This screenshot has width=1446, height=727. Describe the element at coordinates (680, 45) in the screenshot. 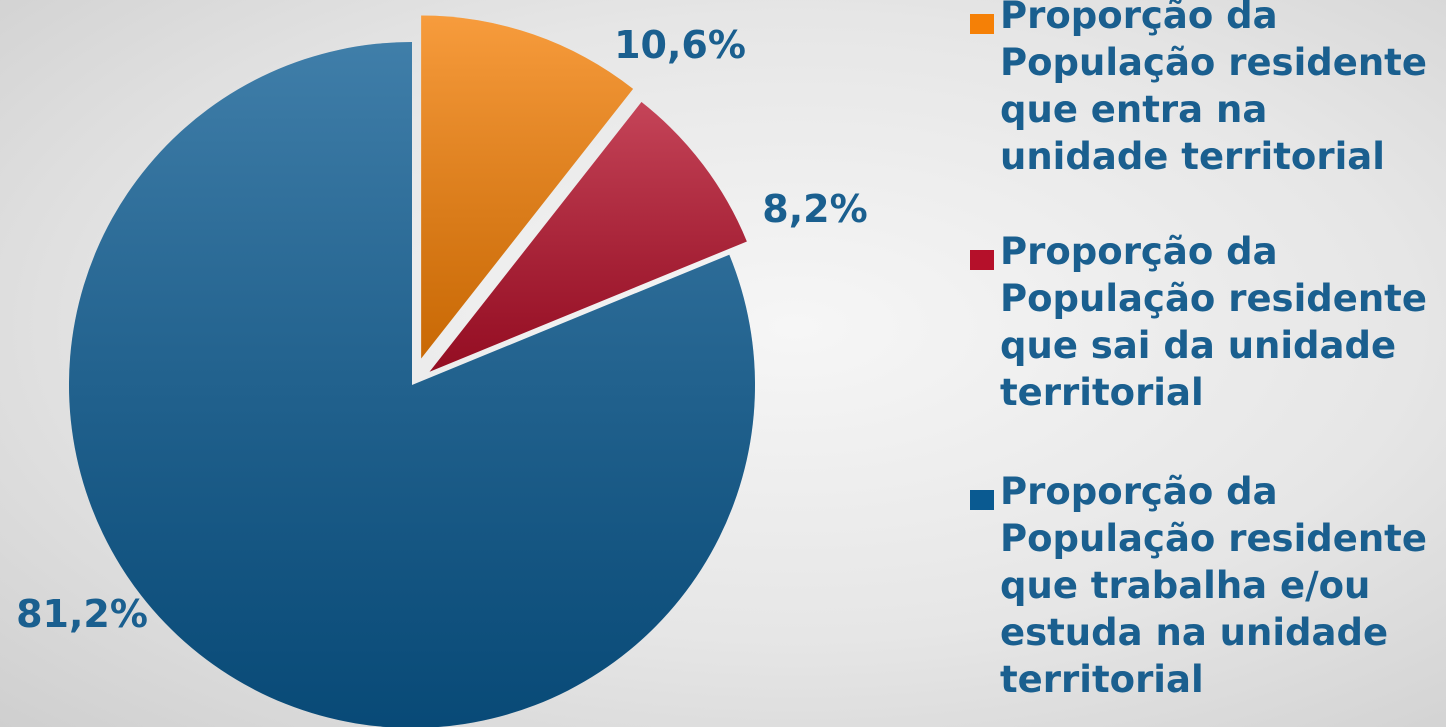

I see `data-label: 10,6%` at that location.